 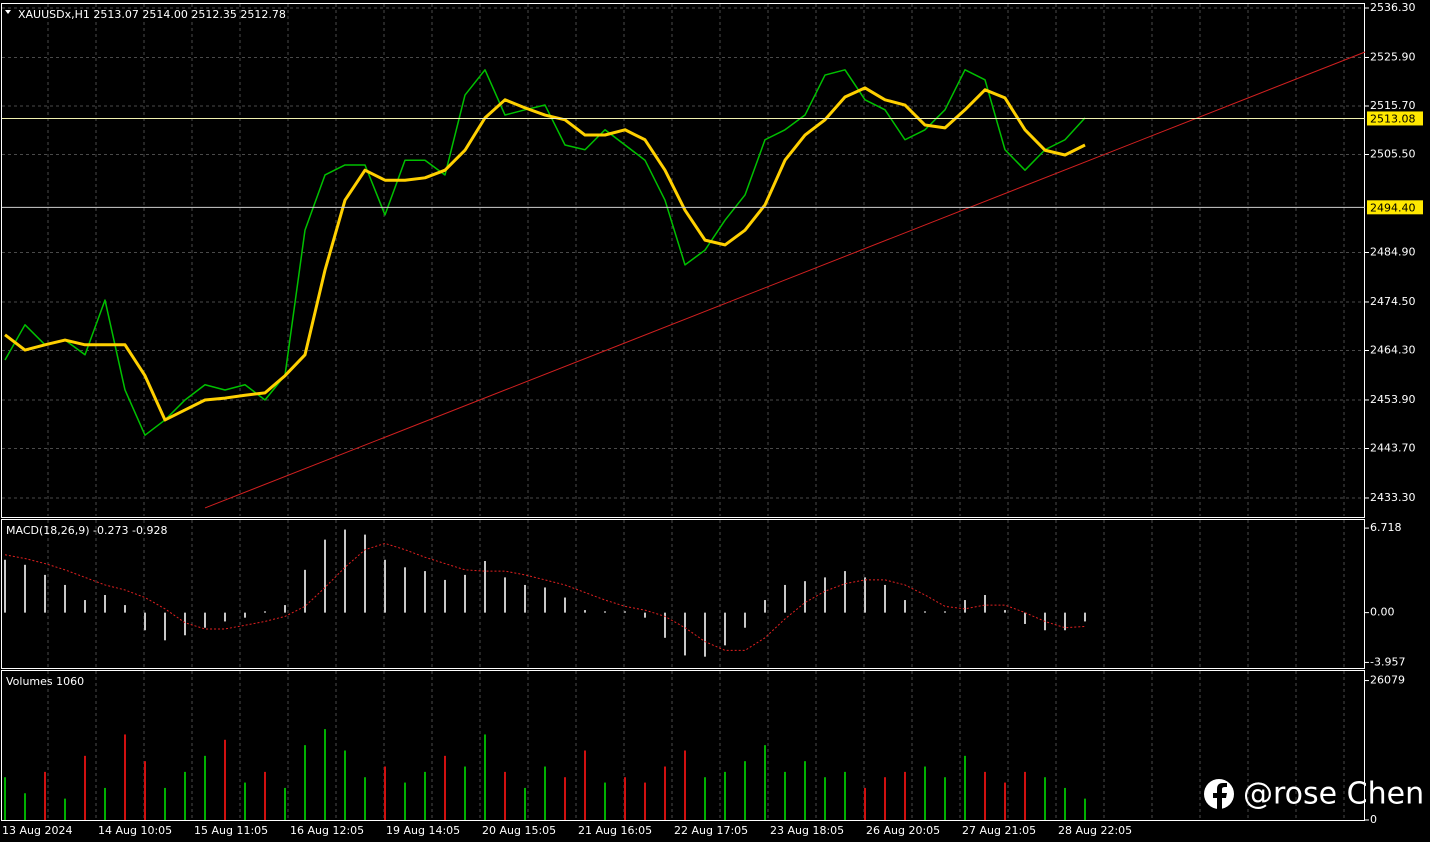 I want to click on y-tick-label: 0, so click(x=1373, y=819).